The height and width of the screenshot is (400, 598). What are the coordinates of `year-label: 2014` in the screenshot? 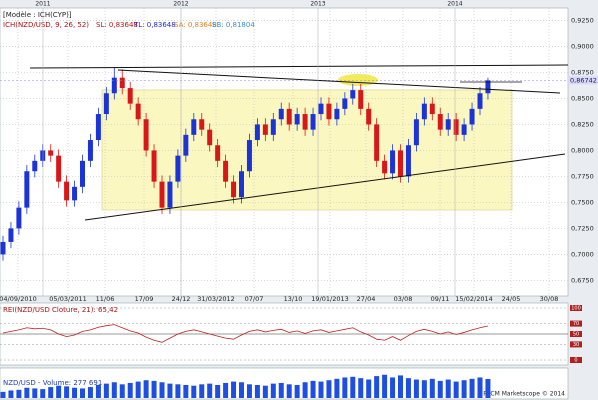 It's located at (454, 4).